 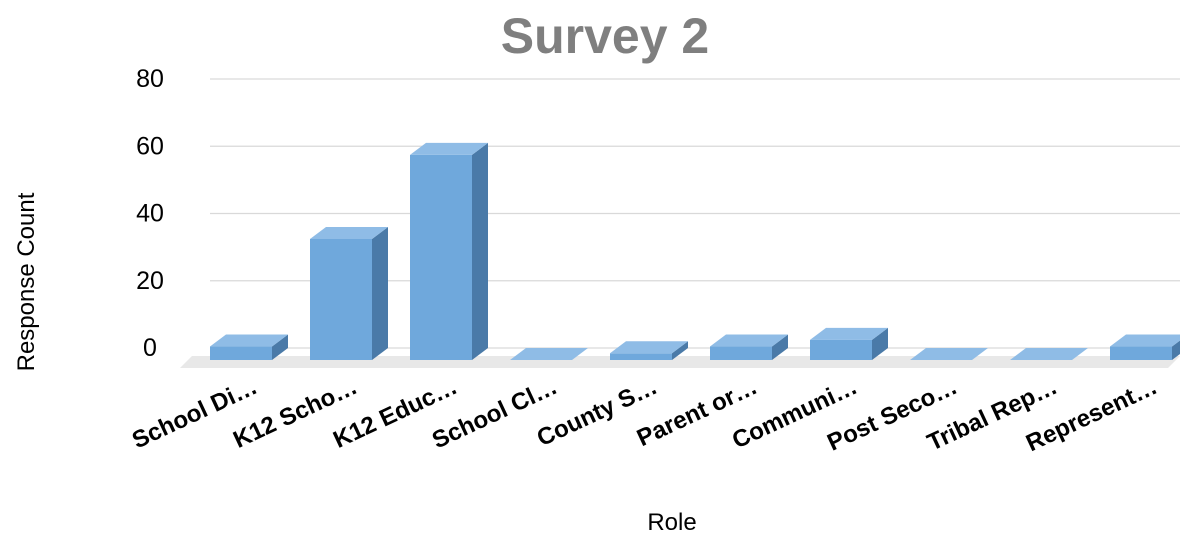 I want to click on y-tick-label: 40, so click(x=150, y=214).